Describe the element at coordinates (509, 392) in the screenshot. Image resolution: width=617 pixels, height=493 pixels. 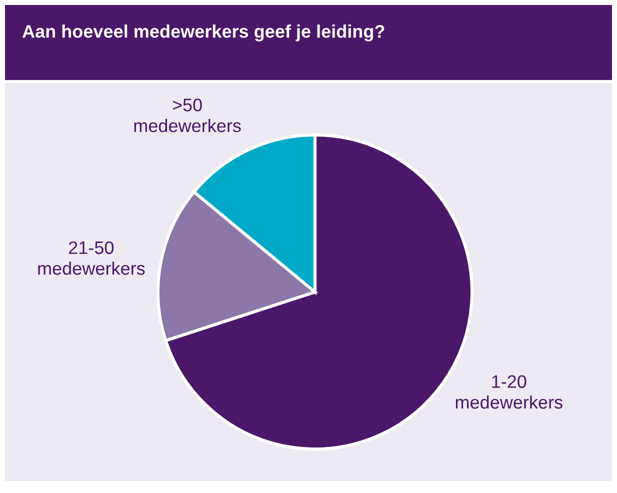
I see `slice-label: 1-20 medewerkers` at that location.